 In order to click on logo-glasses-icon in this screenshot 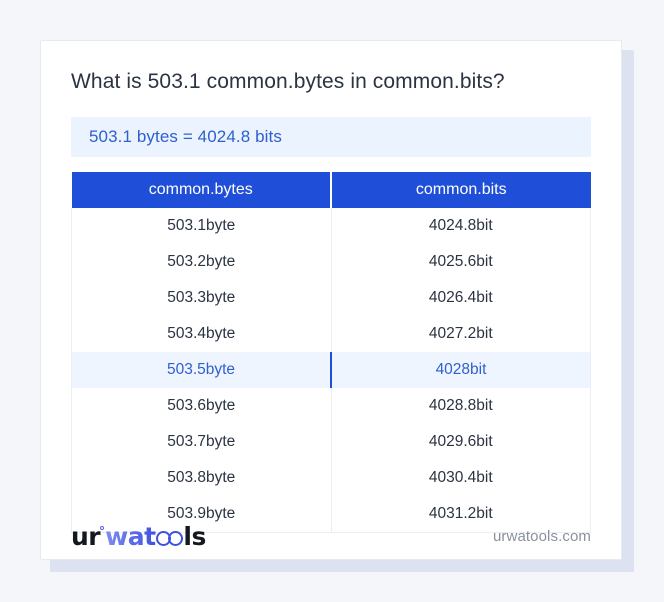, I will do `click(169, 538)`.